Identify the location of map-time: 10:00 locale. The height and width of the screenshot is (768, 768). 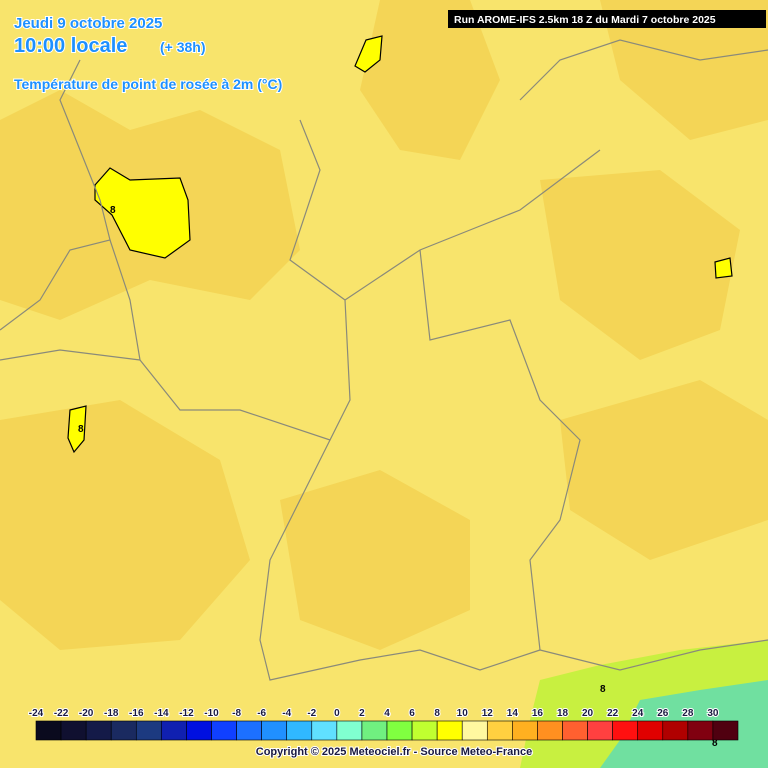
(70, 46).